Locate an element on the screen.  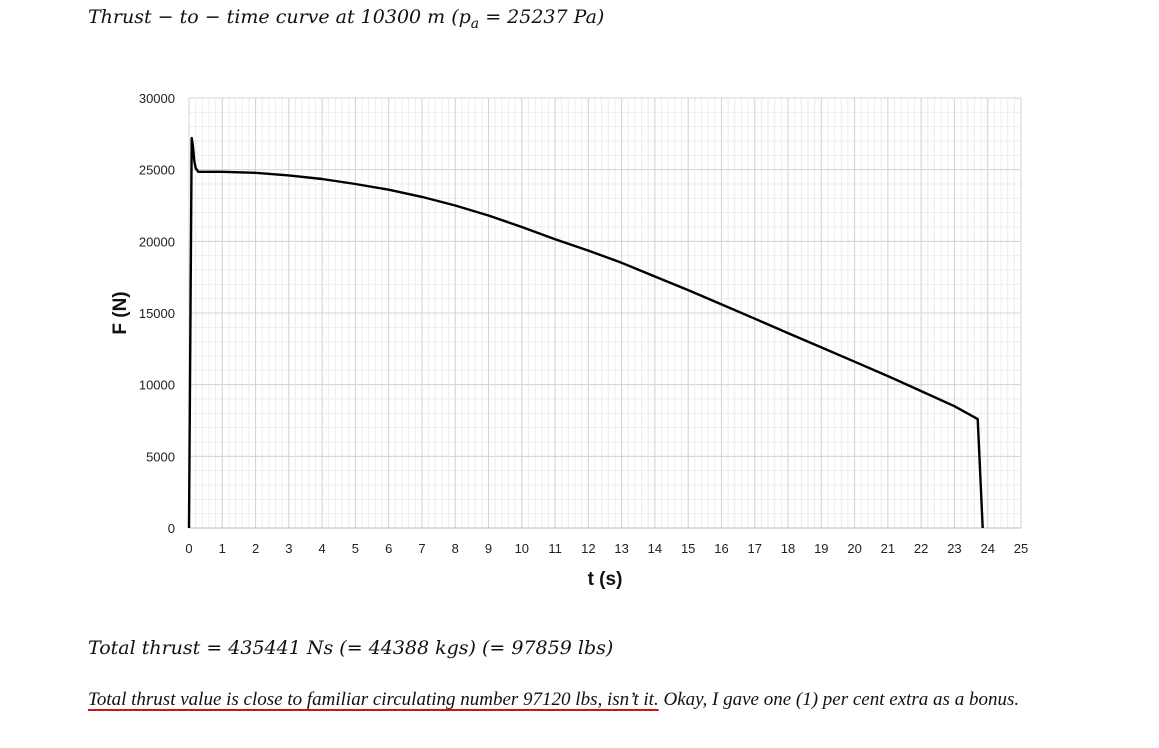
y-tick-labels: 0 5000 10000 15000 20000 25000 30000 is located at coordinates (157, 313).